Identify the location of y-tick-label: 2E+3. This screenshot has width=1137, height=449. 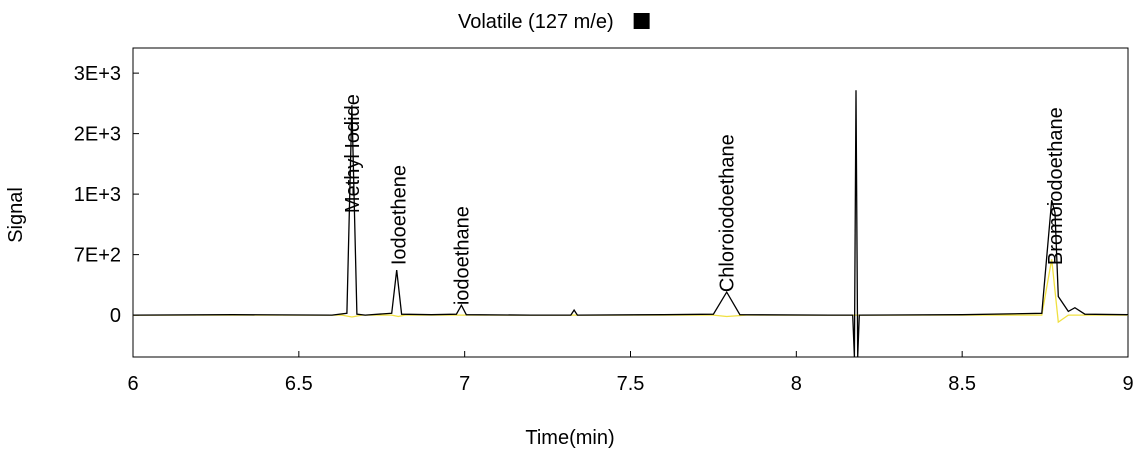
(97, 135).